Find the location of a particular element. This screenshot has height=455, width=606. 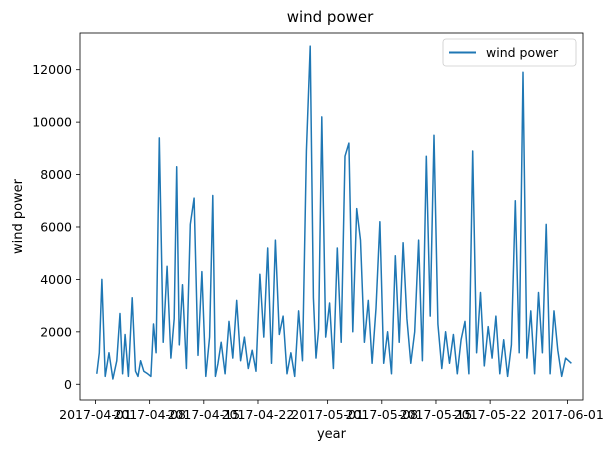

y-tick-label: 2000 is located at coordinates (56, 331).